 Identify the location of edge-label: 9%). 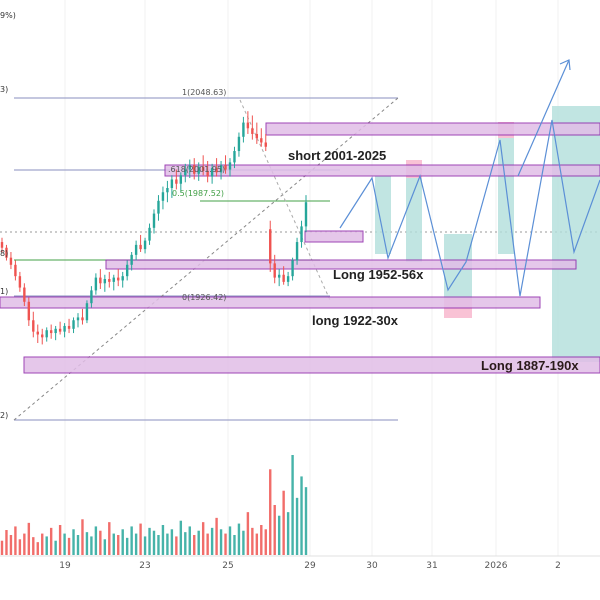
(8, 15).